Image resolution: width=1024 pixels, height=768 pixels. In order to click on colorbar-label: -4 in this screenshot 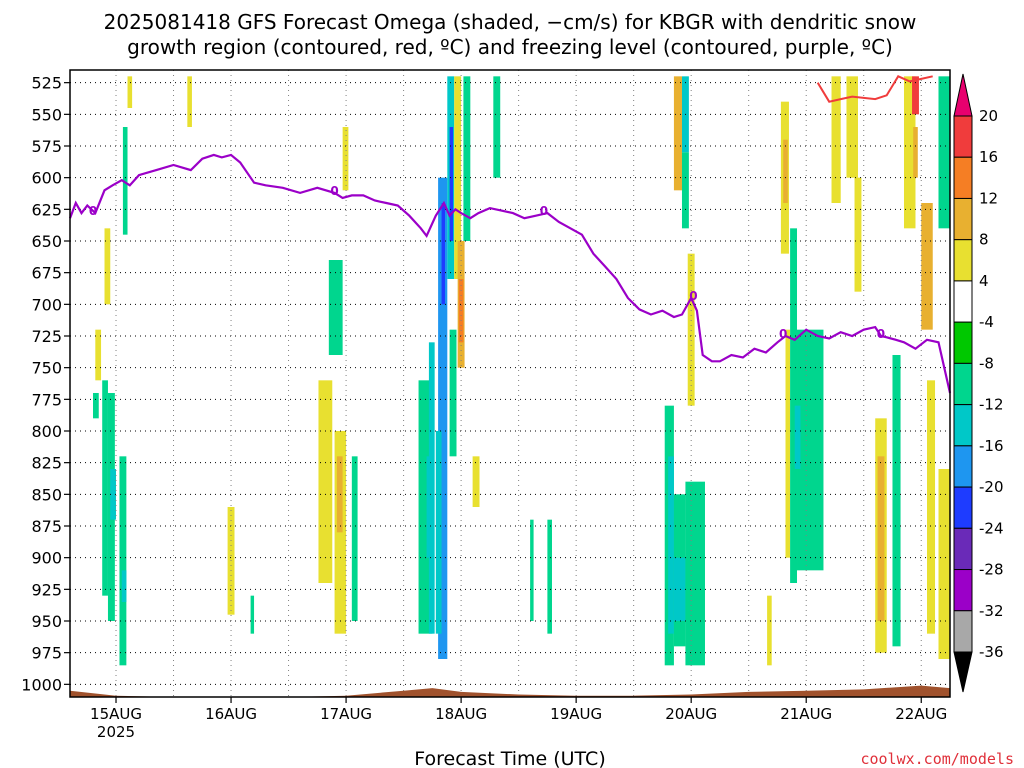, I will do `click(986, 322)`.